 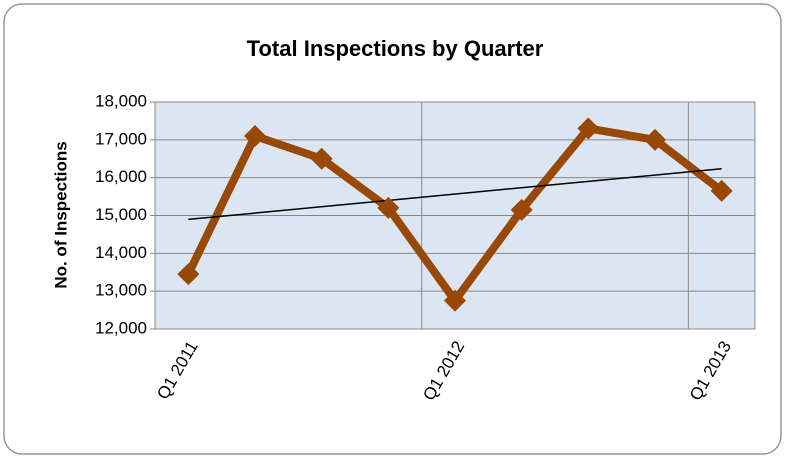 What do you see at coordinates (121, 327) in the screenshot?
I see `y-tick-label: 12,000` at bounding box center [121, 327].